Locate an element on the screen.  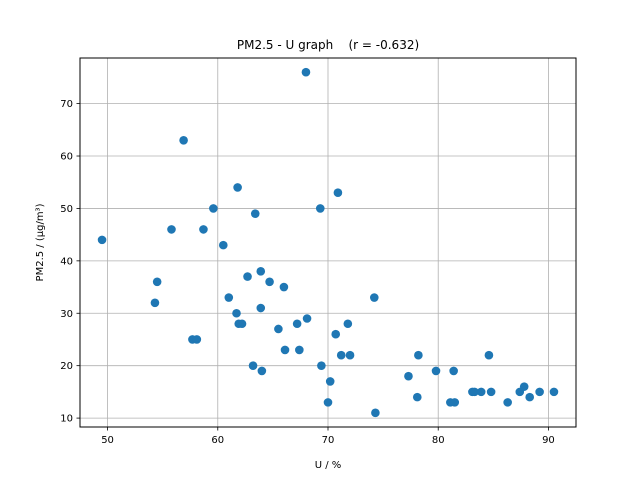
y-tick-label: 20 is located at coordinates (66, 366).